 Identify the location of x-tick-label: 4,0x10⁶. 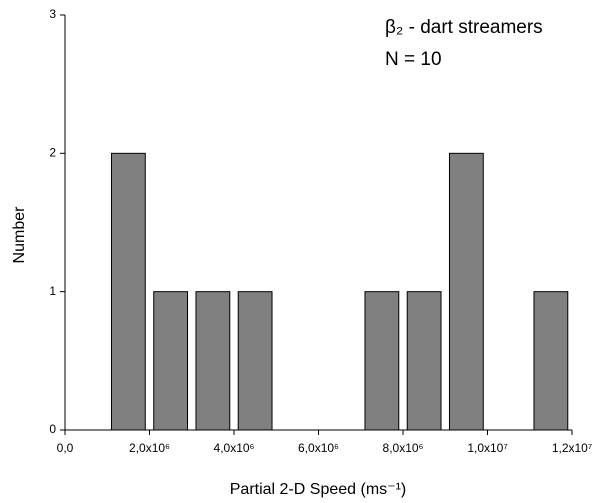
(234, 448).